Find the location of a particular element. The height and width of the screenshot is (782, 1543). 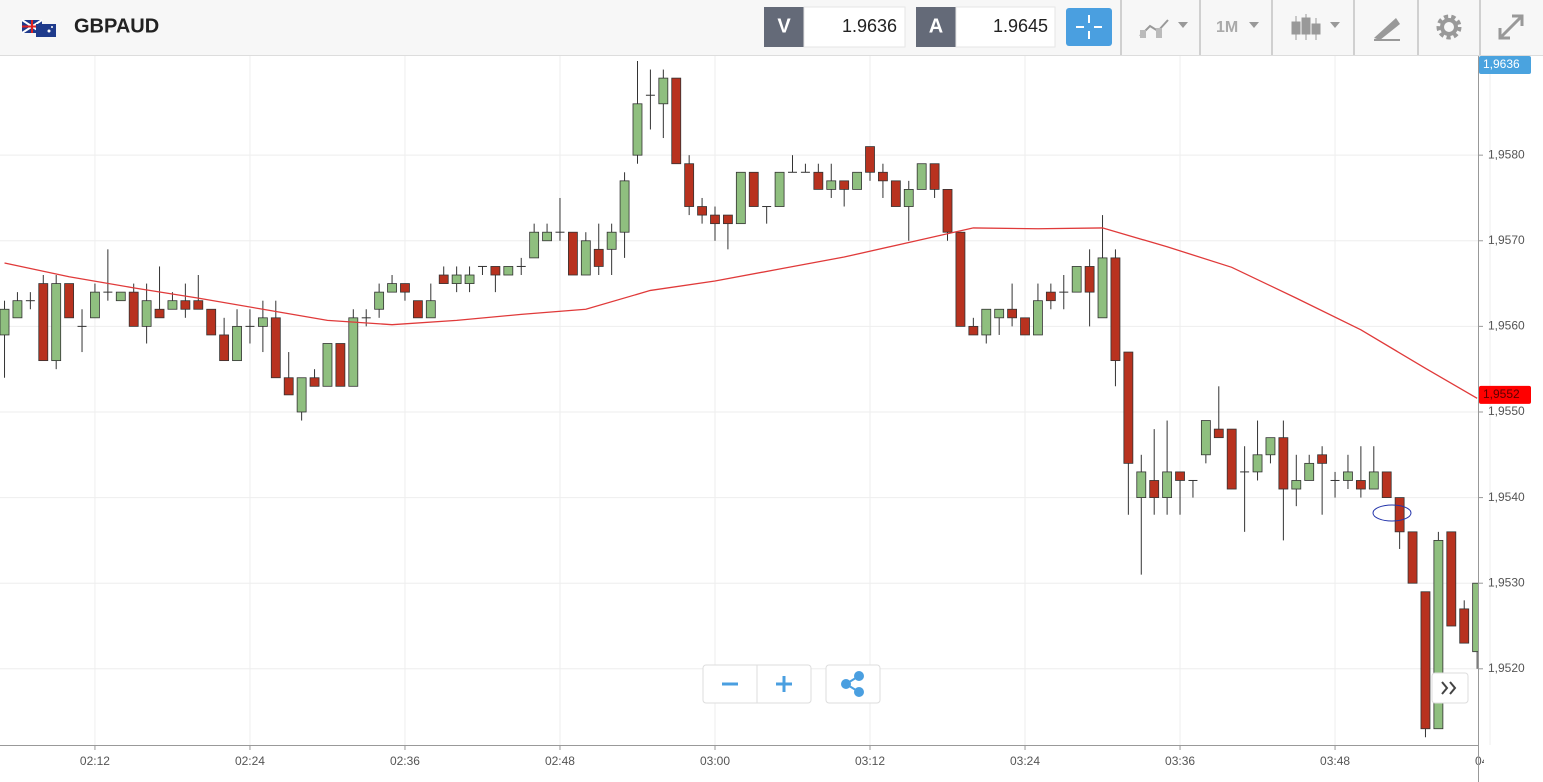

x-tick-label: 03:00 is located at coordinates (715, 761).